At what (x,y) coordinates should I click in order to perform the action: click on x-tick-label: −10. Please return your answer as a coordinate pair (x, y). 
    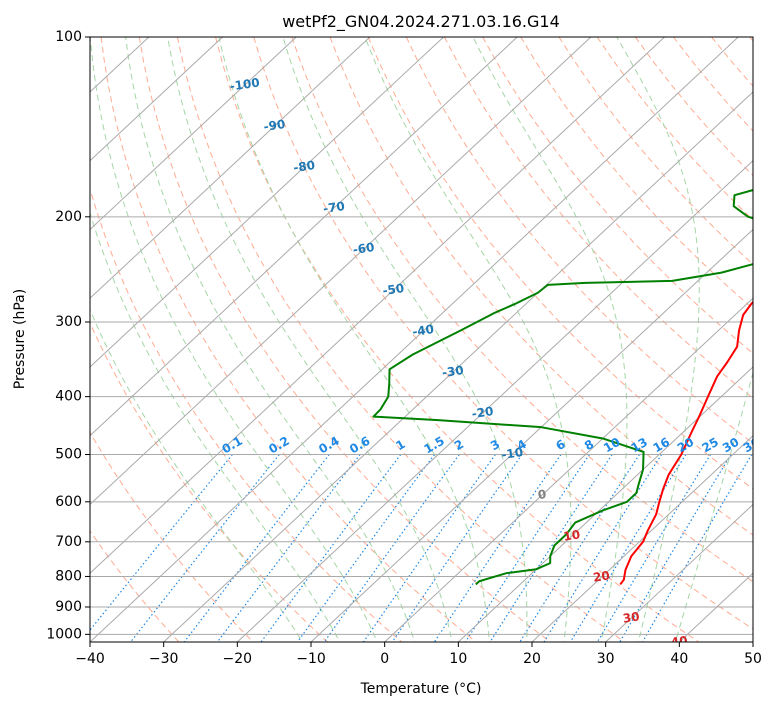
    Looking at the image, I should click on (311, 659).